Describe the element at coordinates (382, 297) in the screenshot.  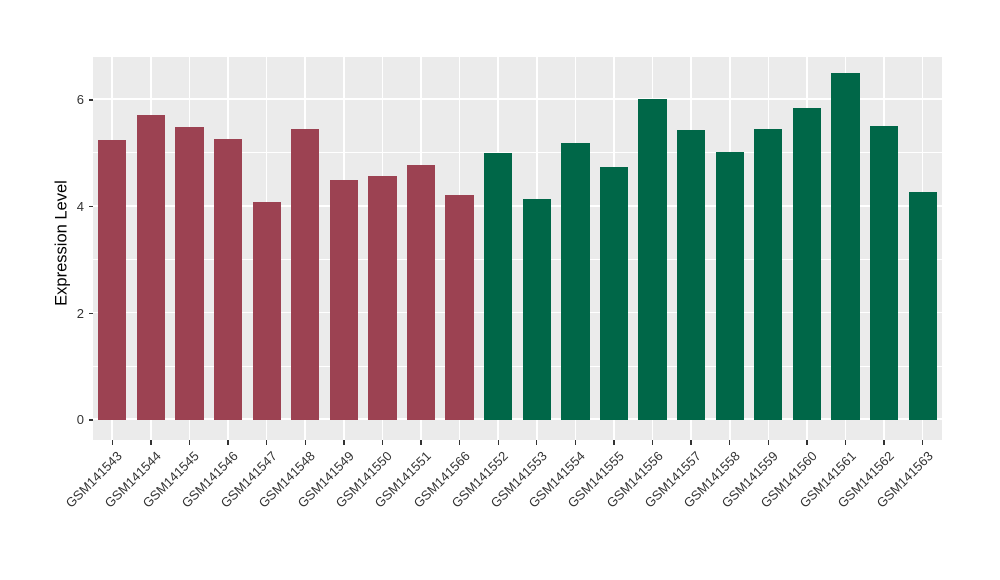
I see `bar-GSM141550` at that location.